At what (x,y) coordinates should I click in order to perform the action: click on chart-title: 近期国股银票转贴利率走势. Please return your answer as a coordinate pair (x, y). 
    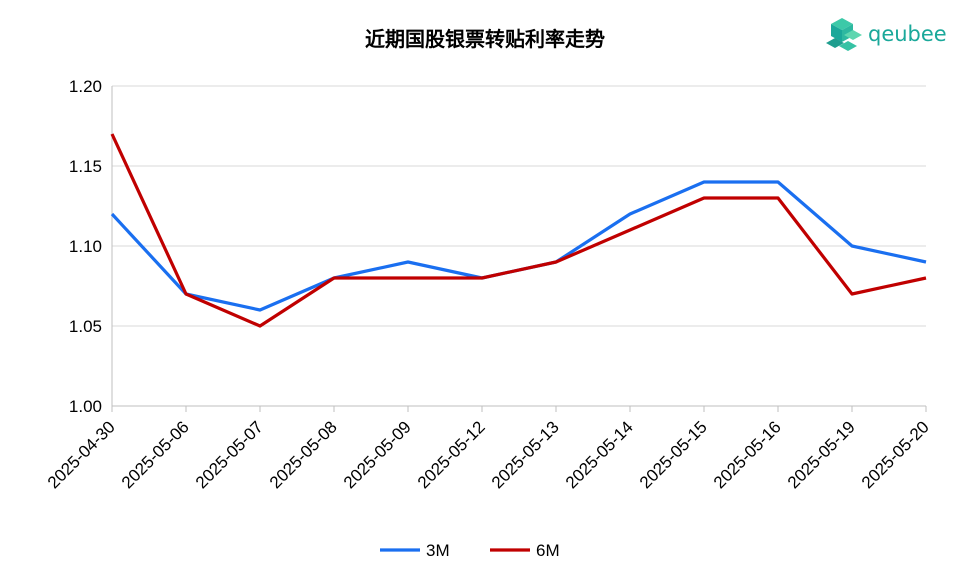
    Looking at the image, I should click on (485, 39).